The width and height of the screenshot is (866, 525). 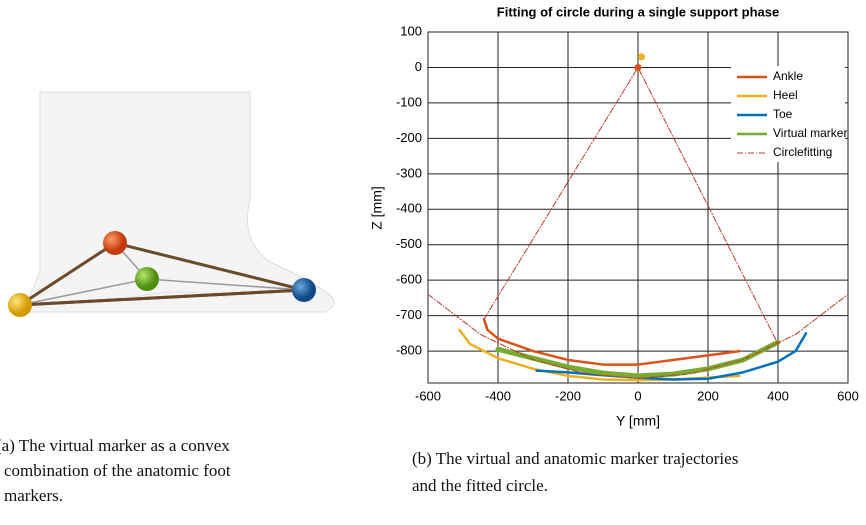 I want to click on y-tick-label: -700, so click(x=409, y=314).